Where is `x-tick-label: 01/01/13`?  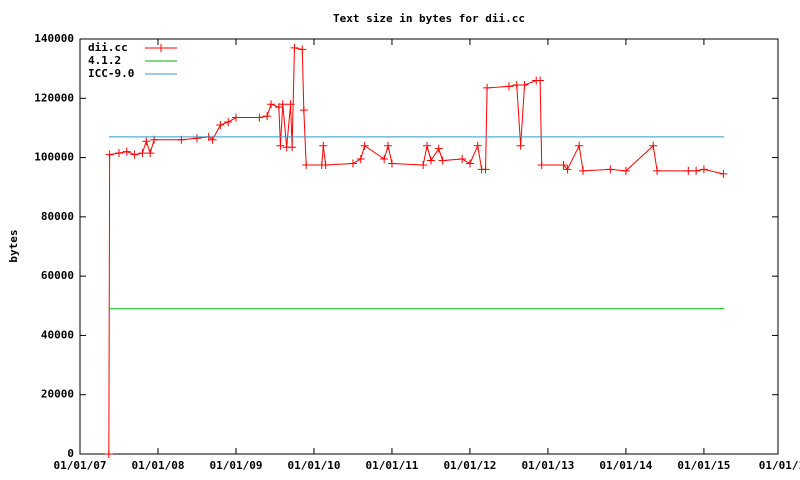 x-tick-label: 01/01/13 is located at coordinates (547, 465).